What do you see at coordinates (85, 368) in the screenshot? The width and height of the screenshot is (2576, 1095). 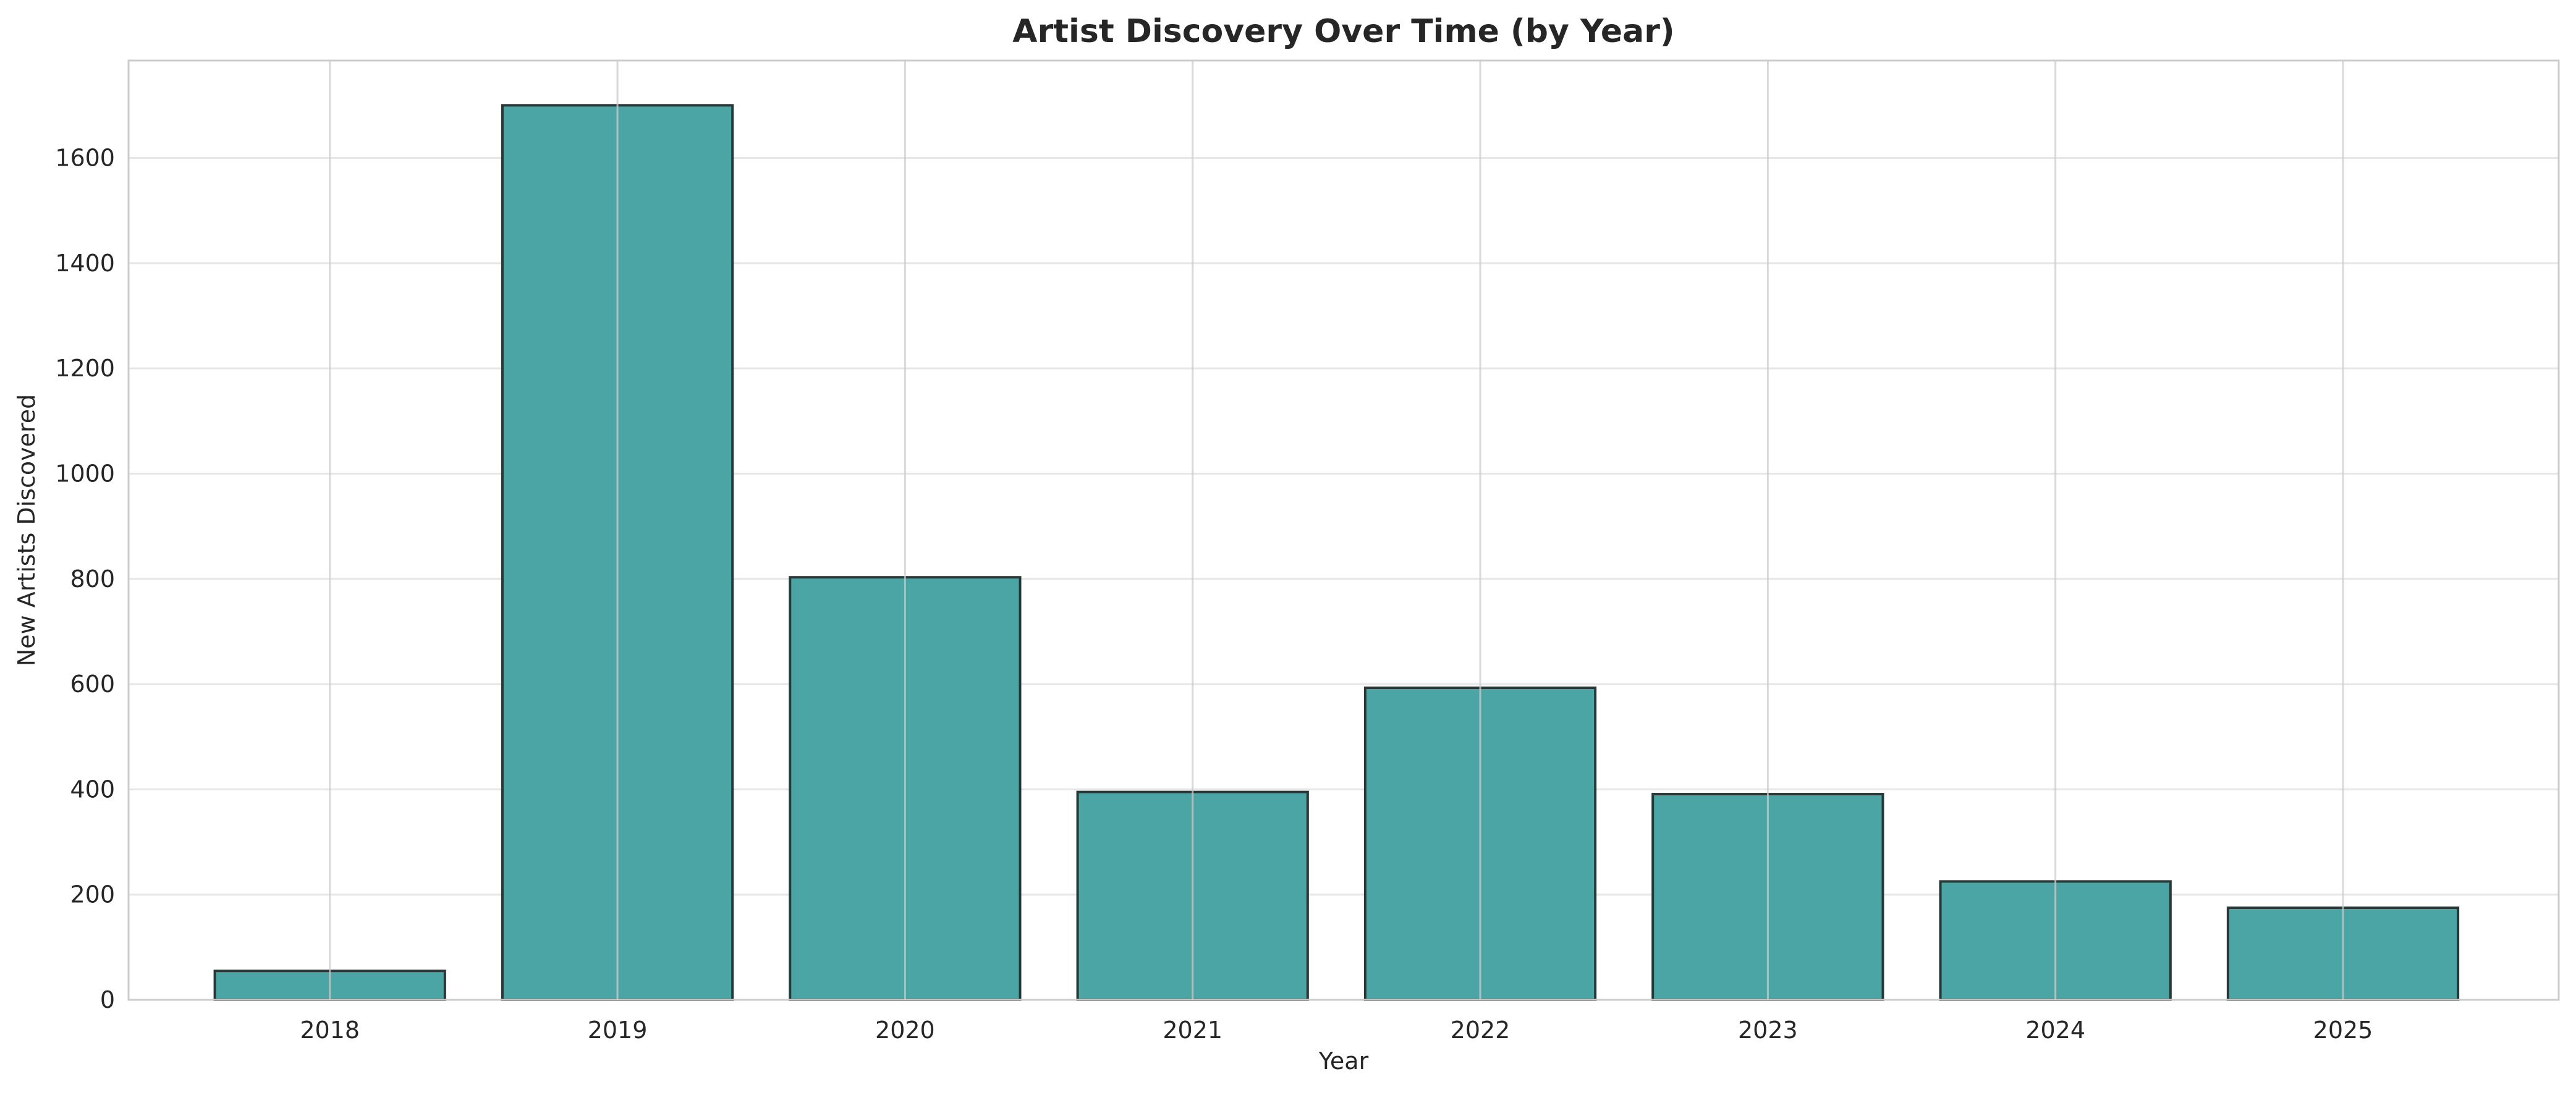 I see `y-tick-label: 1200` at bounding box center [85, 368].